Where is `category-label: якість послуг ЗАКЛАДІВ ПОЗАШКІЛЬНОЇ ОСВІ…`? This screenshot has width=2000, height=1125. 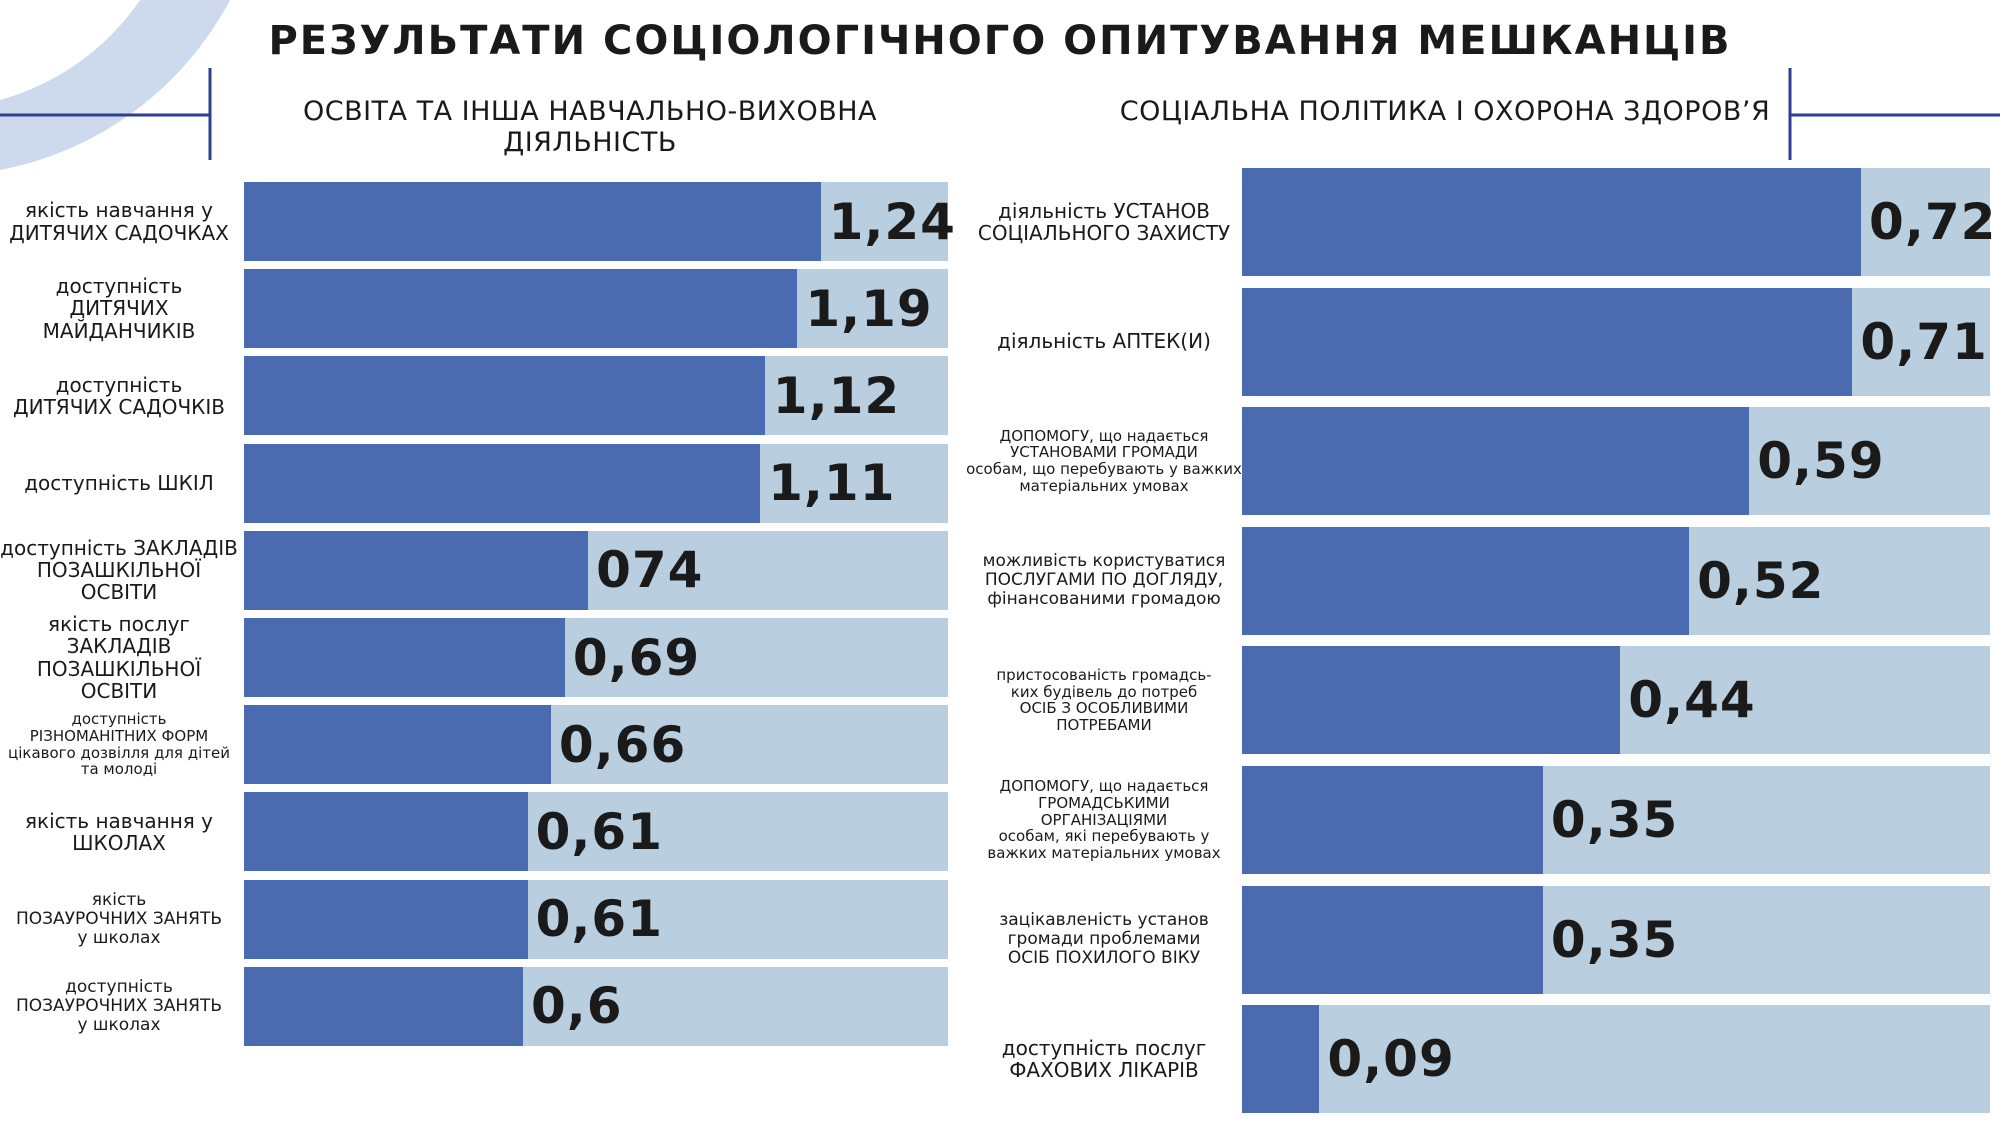 category-label: якість послуг ЗАКЛАДІВ ПОЗАШКІЛЬНОЇ ОСВІ… is located at coordinates (119, 657).